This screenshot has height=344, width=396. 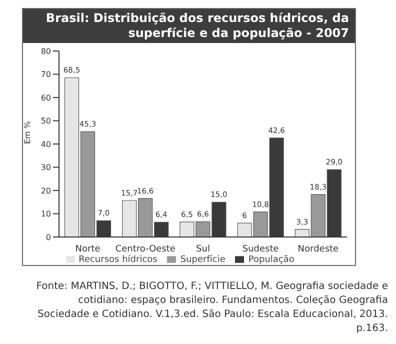 I want to click on y-tick-label: 50, so click(x=45, y=121).